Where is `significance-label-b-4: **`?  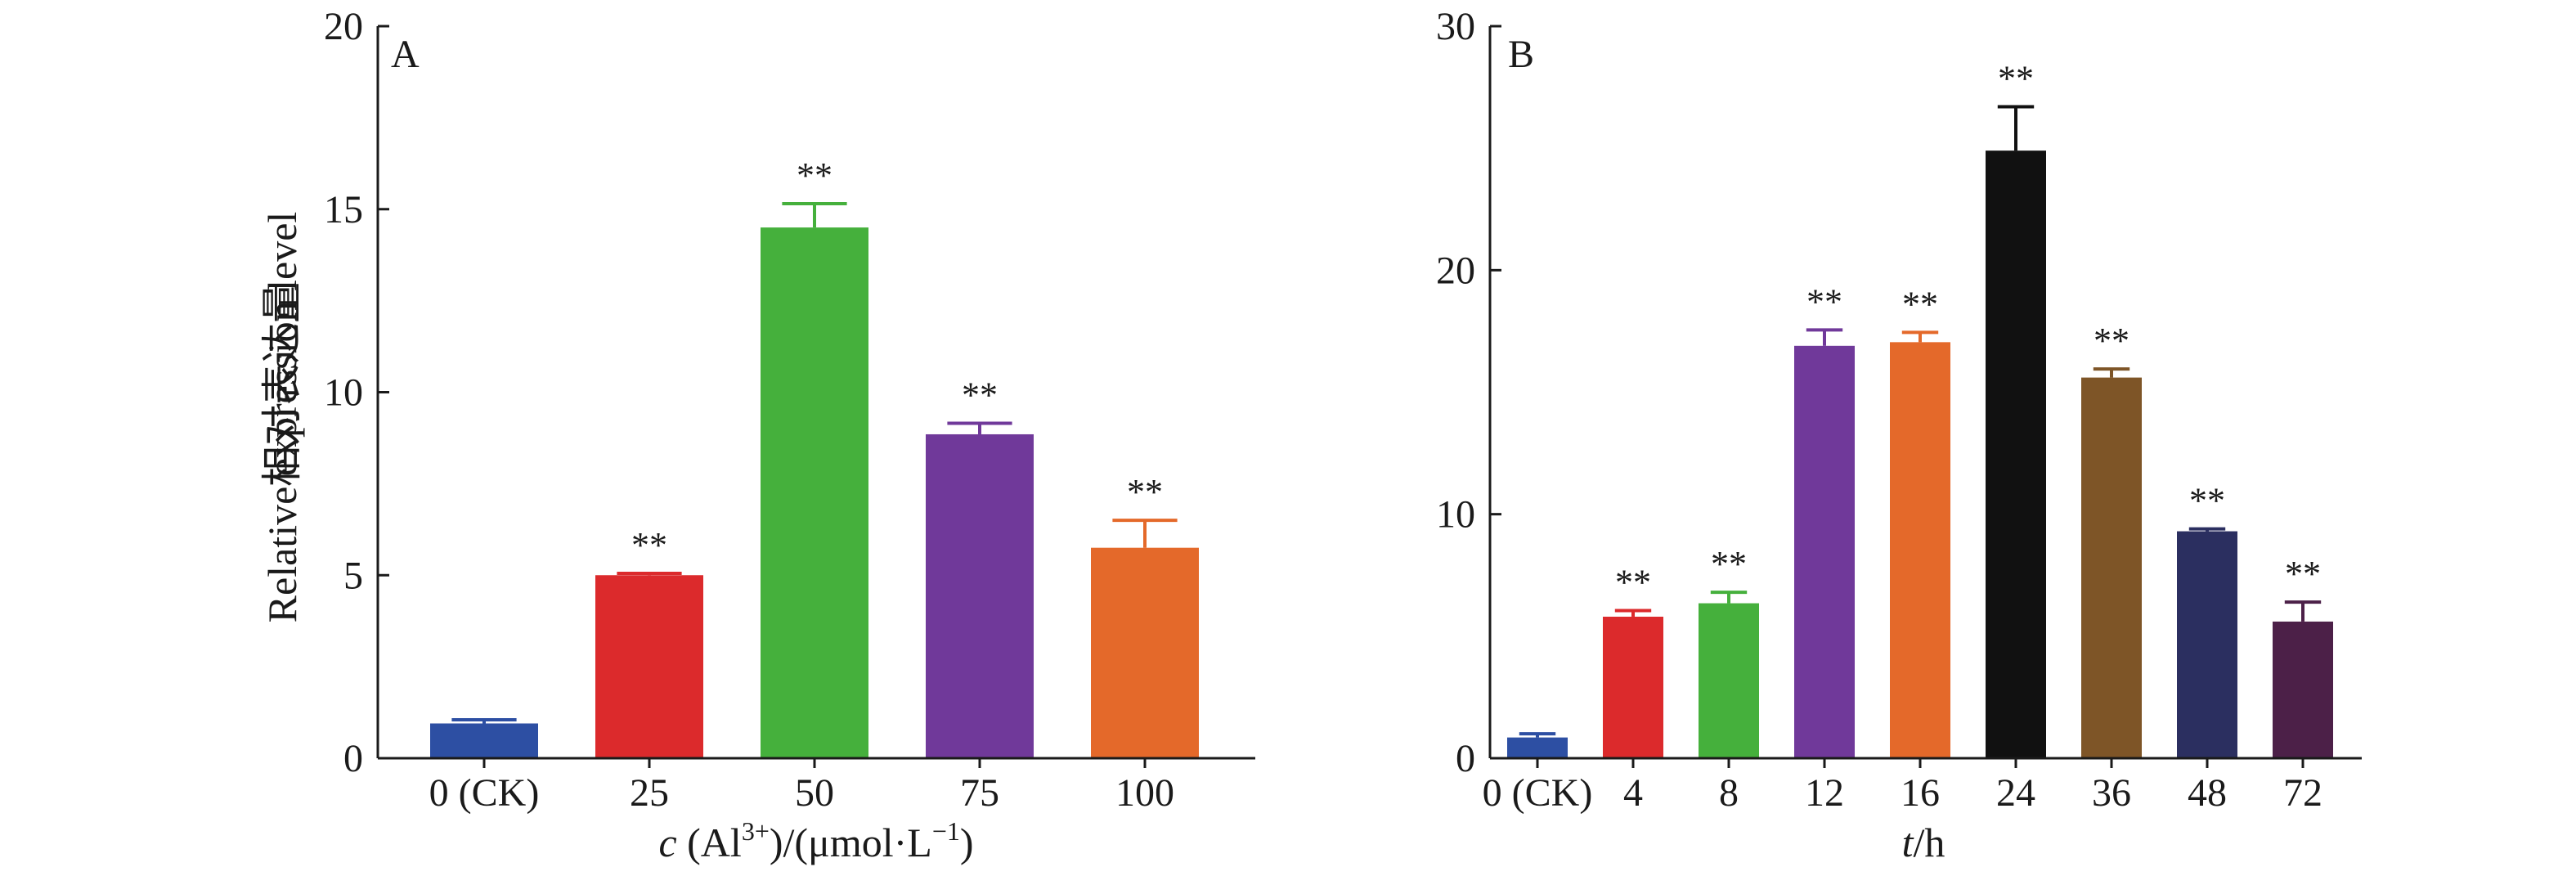 significance-label-b-4: ** is located at coordinates (1920, 304).